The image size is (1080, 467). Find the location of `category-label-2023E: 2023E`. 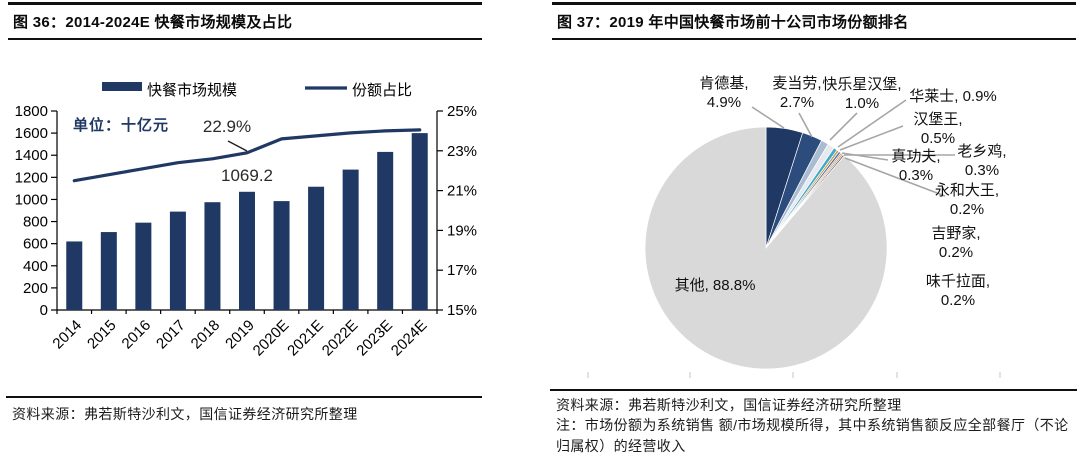

category-label-2023E: 2023E is located at coordinates (374, 338).